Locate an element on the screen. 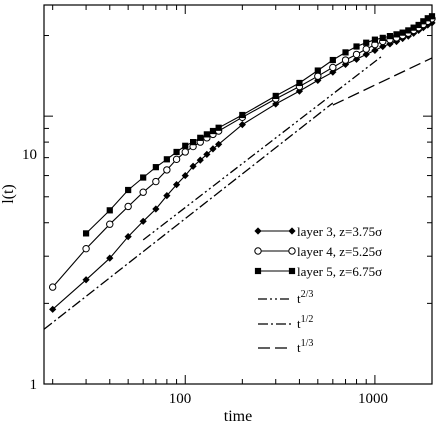  x-tick-label-100: 100 is located at coordinates (180, 399).